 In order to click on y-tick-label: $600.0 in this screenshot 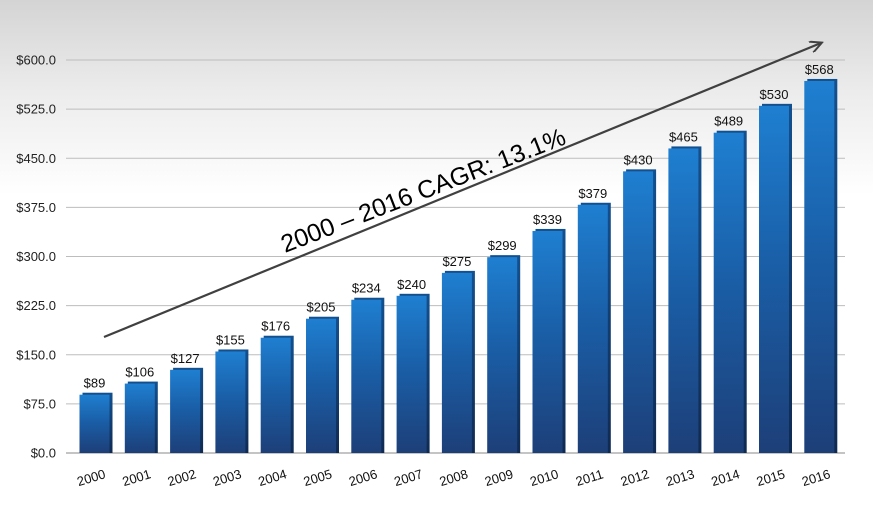, I will do `click(36, 60)`.